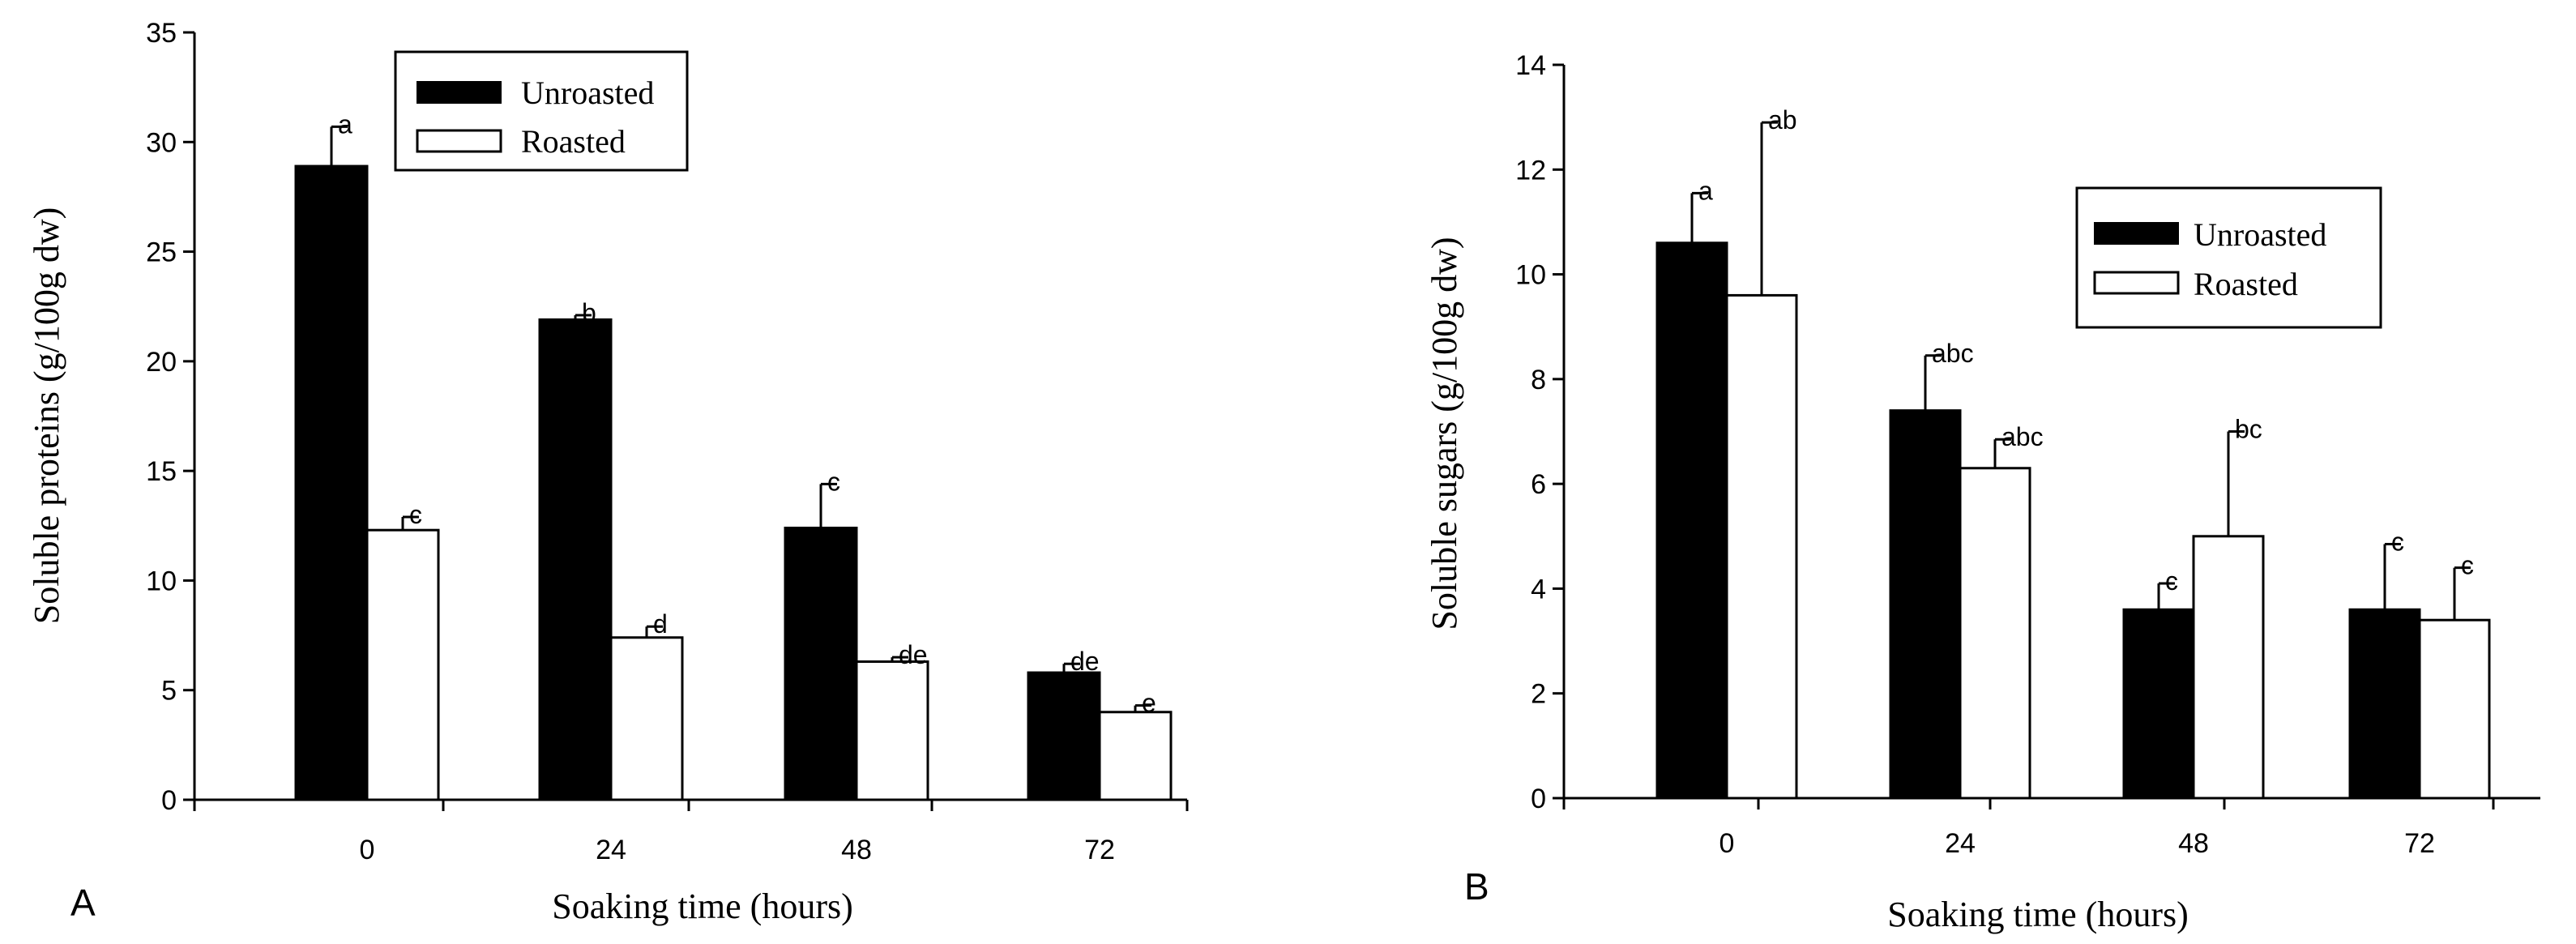 The height and width of the screenshot is (944, 2576). Describe the element at coordinates (589, 312) in the screenshot. I see `significance-letter: b` at that location.